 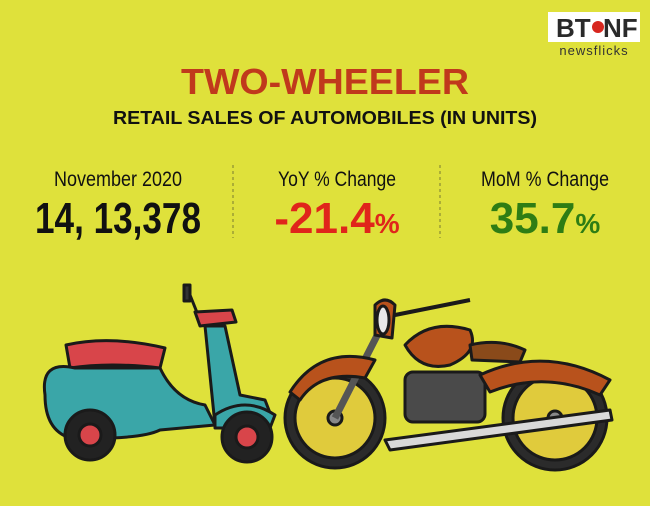 I want to click on stat-label: November 2020, so click(x=118, y=179).